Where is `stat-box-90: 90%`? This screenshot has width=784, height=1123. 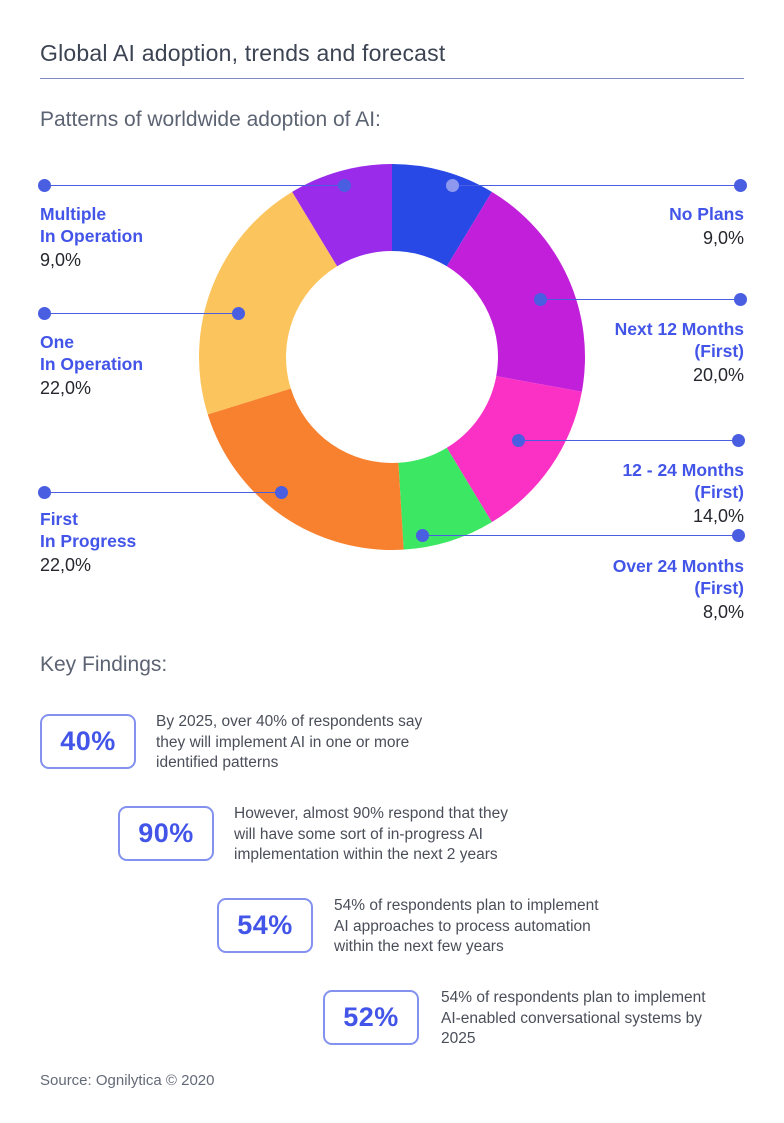
stat-box-90: 90% is located at coordinates (166, 833).